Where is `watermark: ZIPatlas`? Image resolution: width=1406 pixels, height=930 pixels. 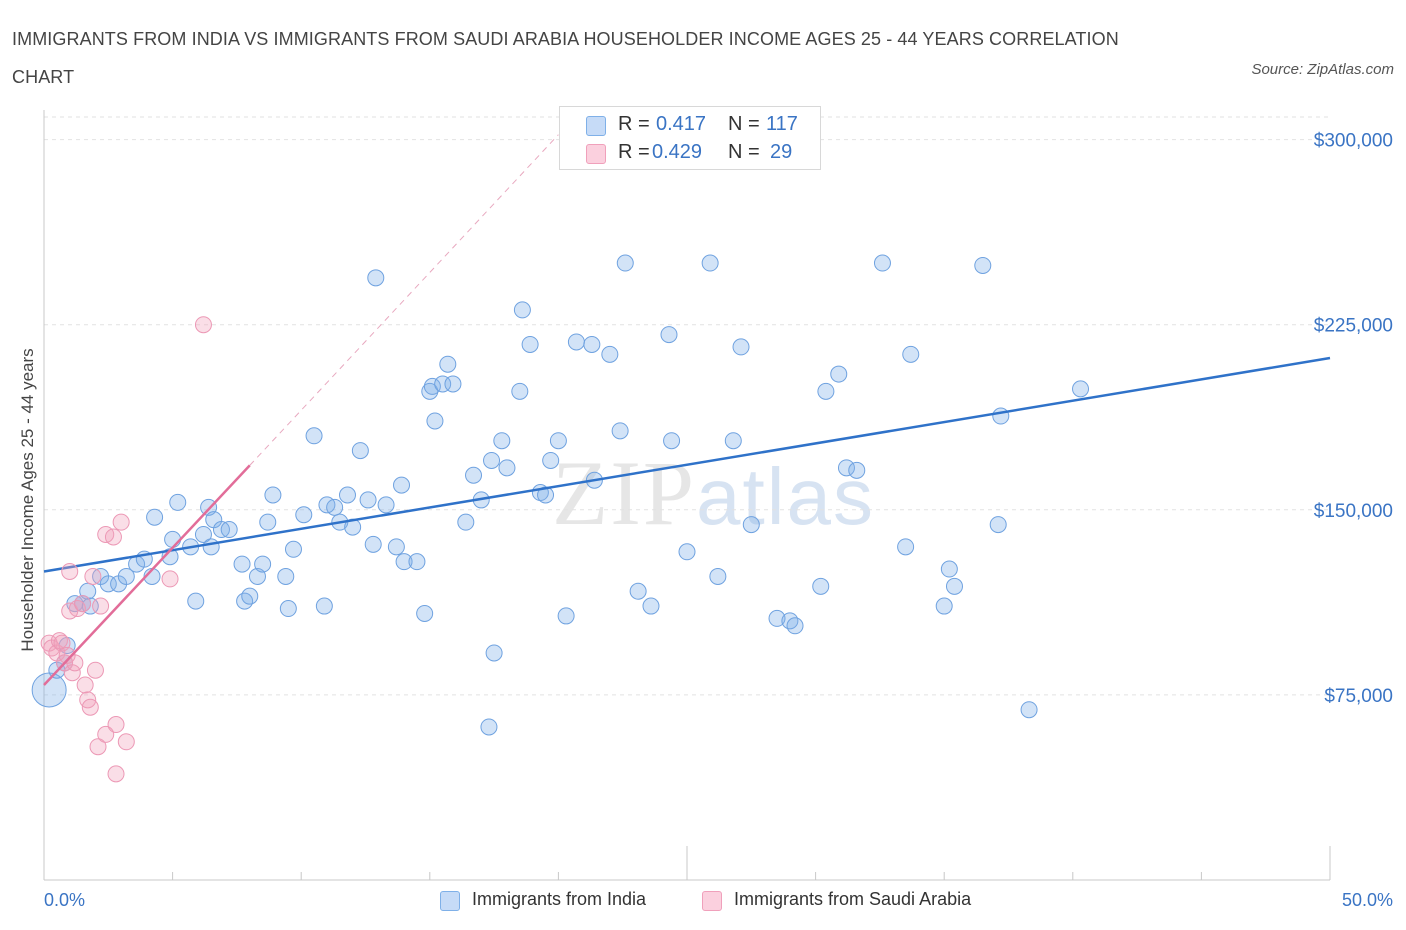
watermark: ZIPatlas is located at coordinates (713, 493).